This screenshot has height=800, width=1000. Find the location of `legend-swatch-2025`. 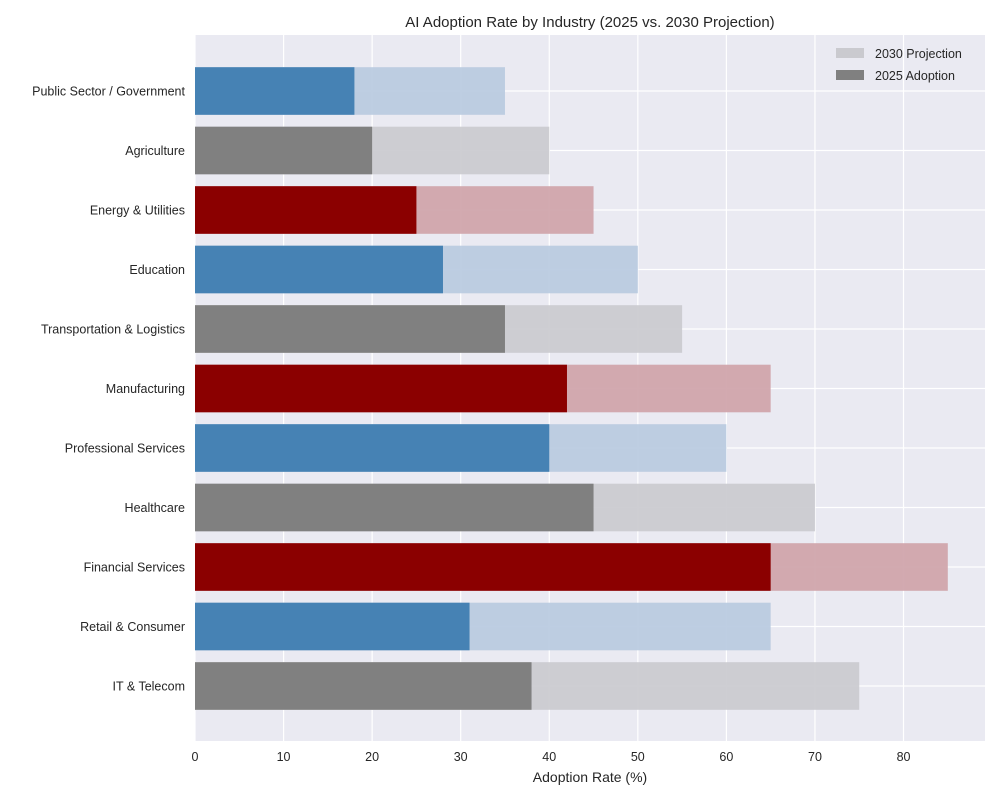

legend-swatch-2025 is located at coordinates (850, 75).